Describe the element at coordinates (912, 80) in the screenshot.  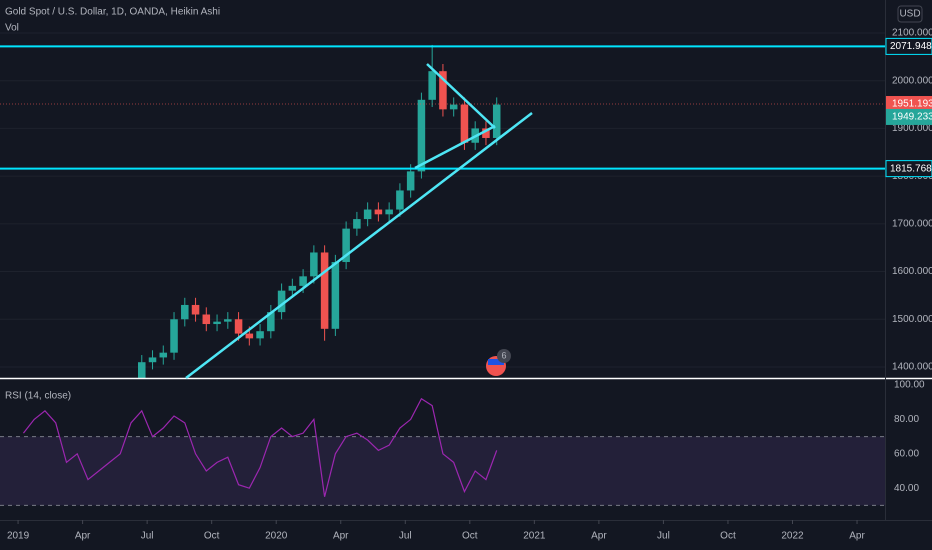
I see `y-tick-label: 2000.000` at that location.